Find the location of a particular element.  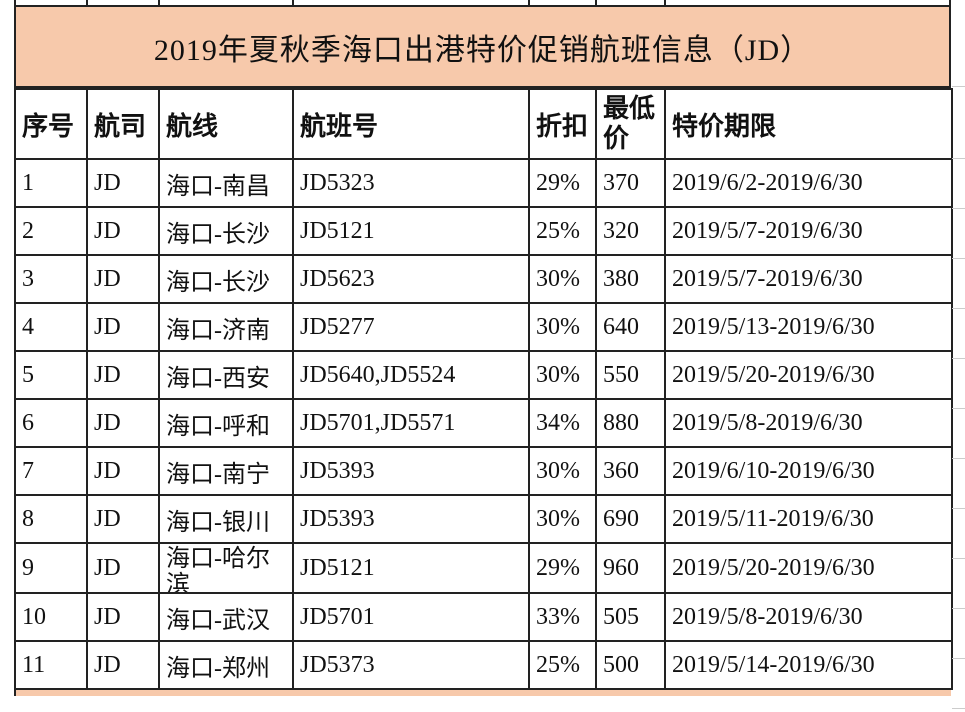

header-row: 序号 航司 航线 航班号 折扣 最低价 特价期限 is located at coordinates (483, 124).